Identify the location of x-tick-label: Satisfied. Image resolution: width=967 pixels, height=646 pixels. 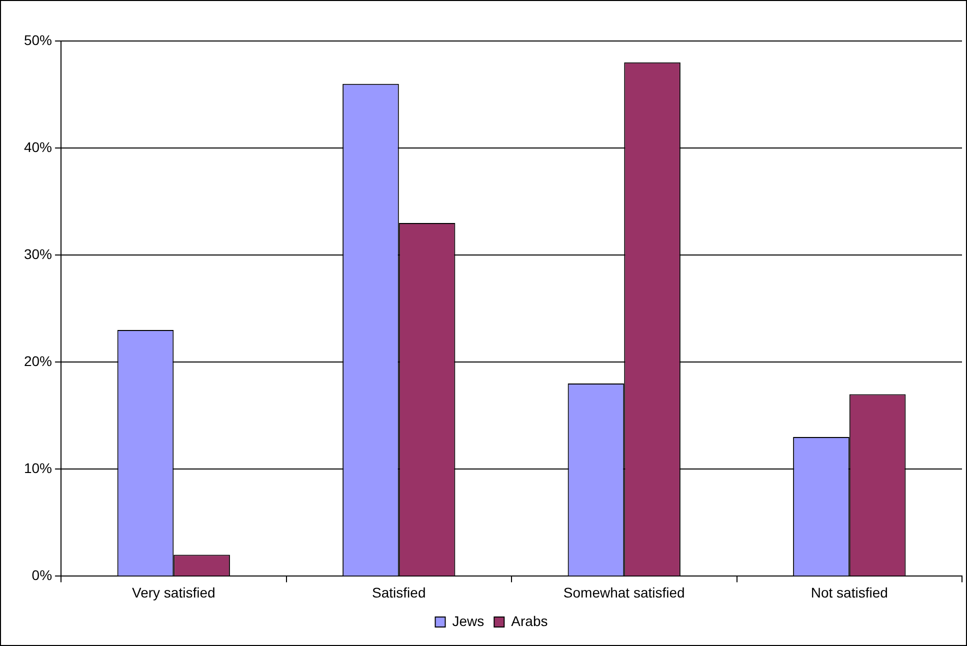
(399, 592).